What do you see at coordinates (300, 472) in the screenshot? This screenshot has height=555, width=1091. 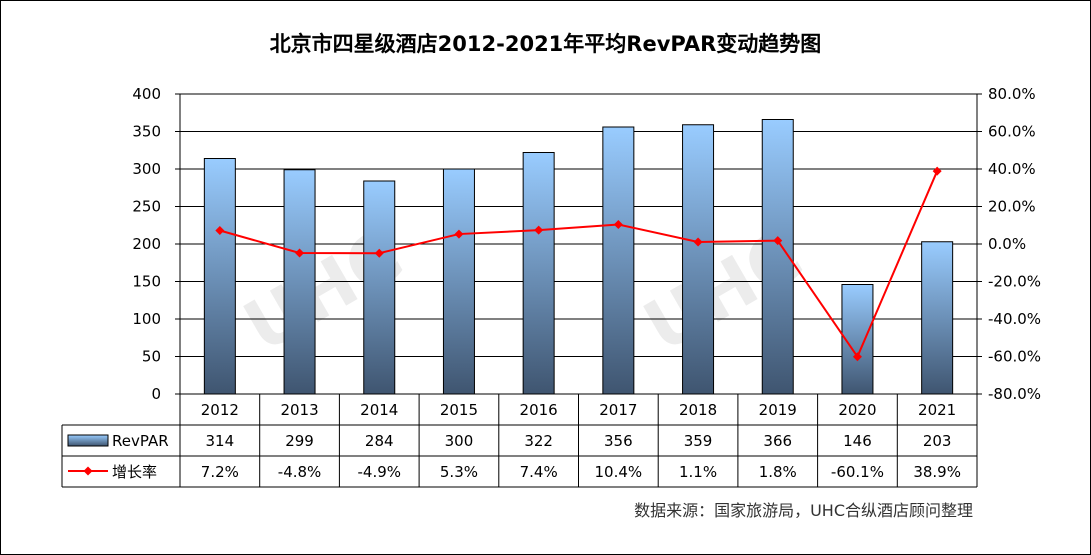 I see `growth-value: -4.8%` at bounding box center [300, 472].